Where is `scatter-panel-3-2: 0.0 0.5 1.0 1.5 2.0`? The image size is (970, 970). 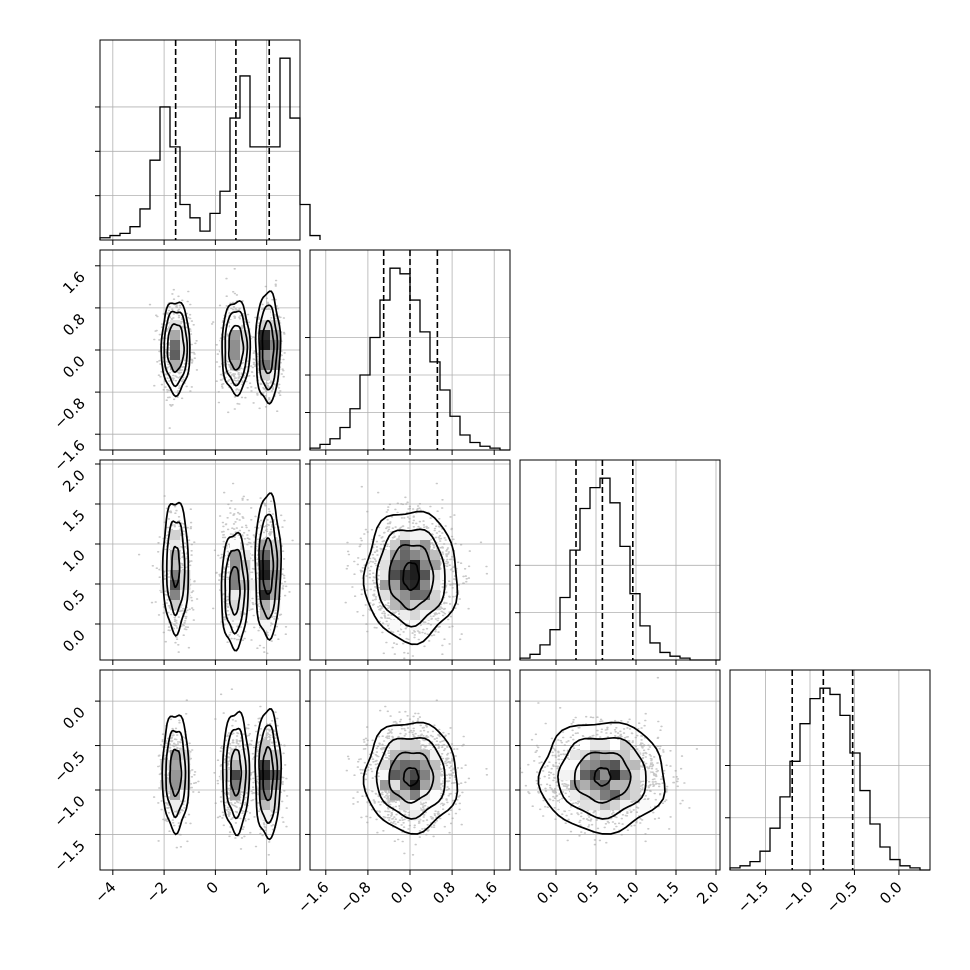 scatter-panel-3-2: 0.0 0.5 1.0 1.5 2.0 is located at coordinates (619, 788).